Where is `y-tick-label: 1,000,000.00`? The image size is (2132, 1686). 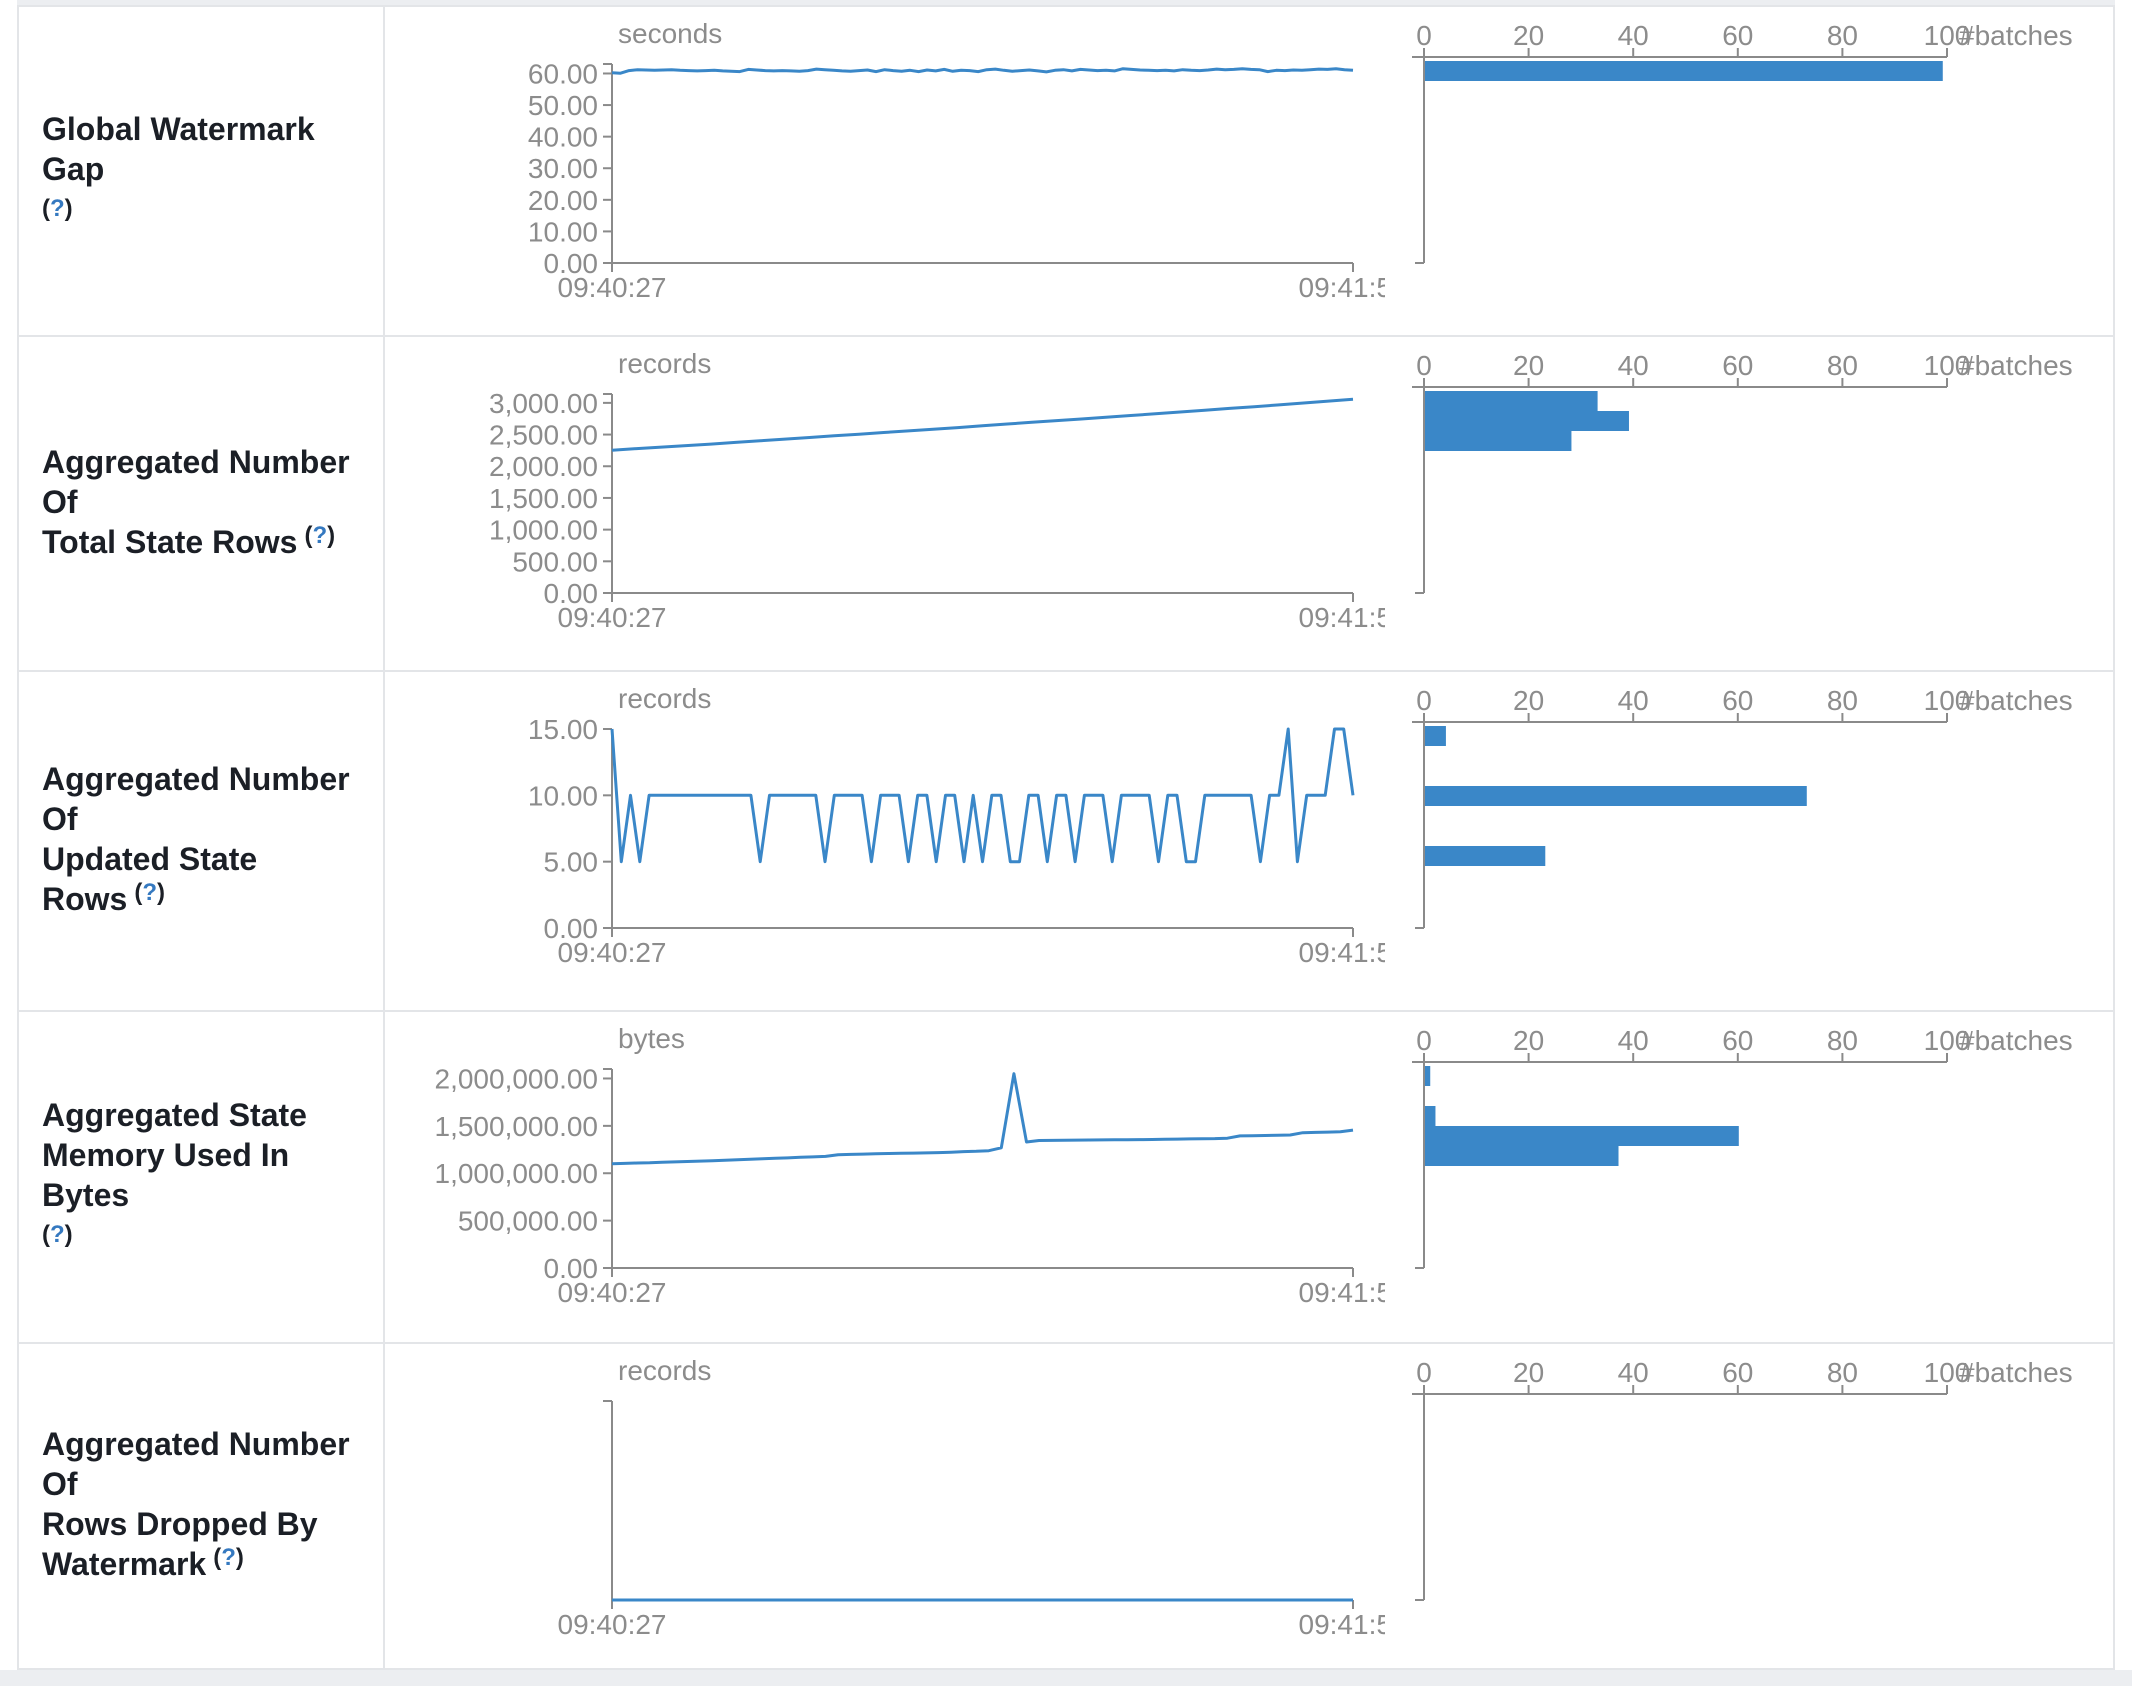
y-tick-label: 1,000,000.00 is located at coordinates (517, 1173).